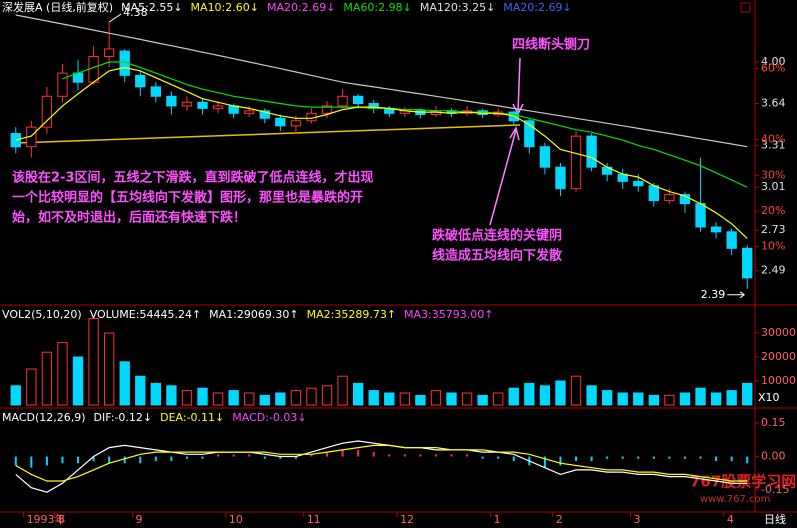  I want to click on y-tick-label: 30%, so click(773, 174).